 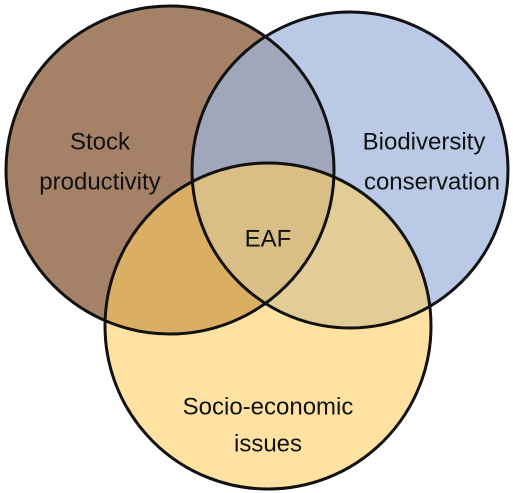 What do you see at coordinates (424, 141) in the screenshot?
I see `set-label: Biodiversity` at bounding box center [424, 141].